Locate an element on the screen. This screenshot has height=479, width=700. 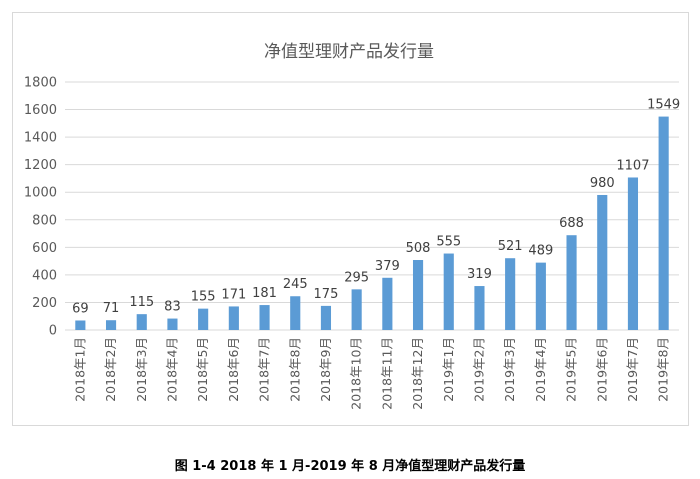
figure-caption: 图 1-4 2018 年 1 月-2019 年 8 月净值型理财产品发行量 is located at coordinates (350, 466).